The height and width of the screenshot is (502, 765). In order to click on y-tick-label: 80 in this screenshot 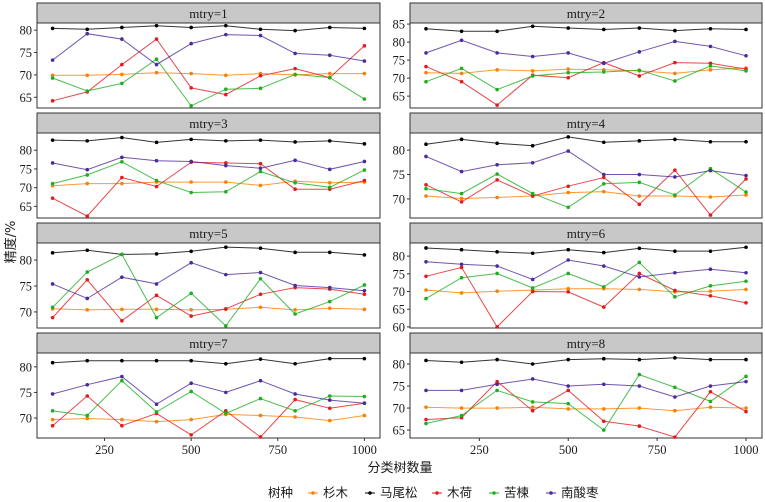, I will do `click(26, 31)`.